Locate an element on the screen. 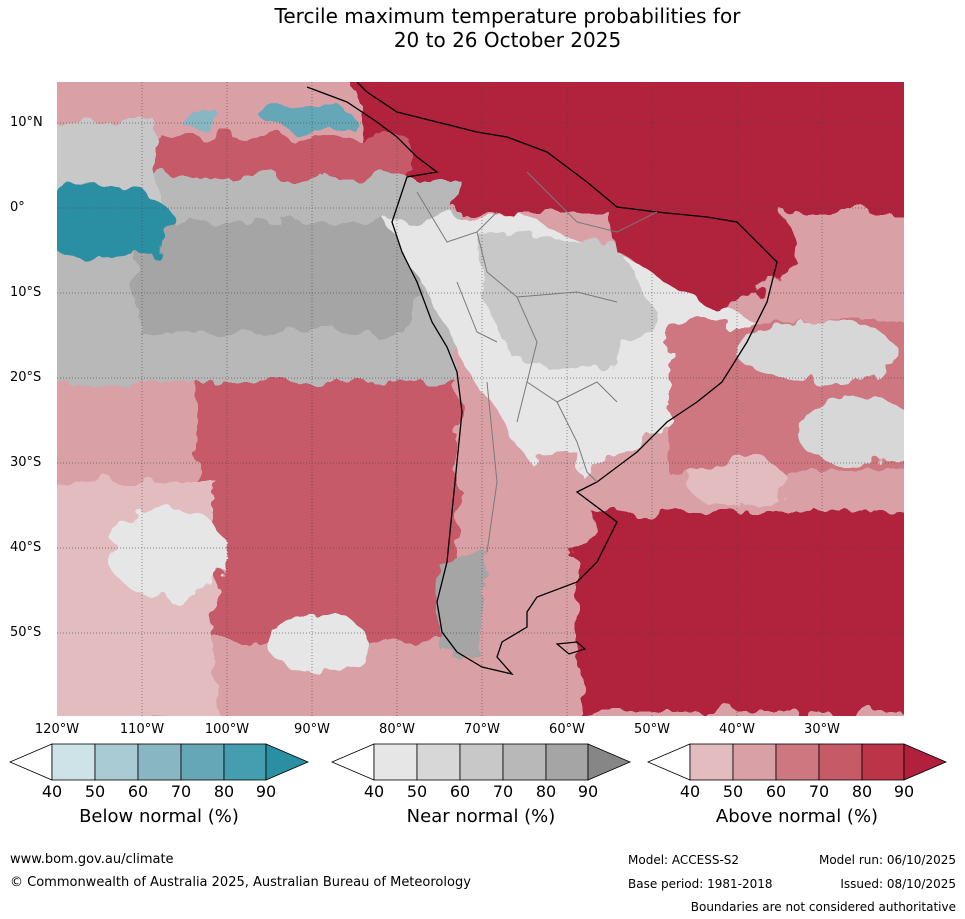  near-tick-60: 60 is located at coordinates (460, 791).